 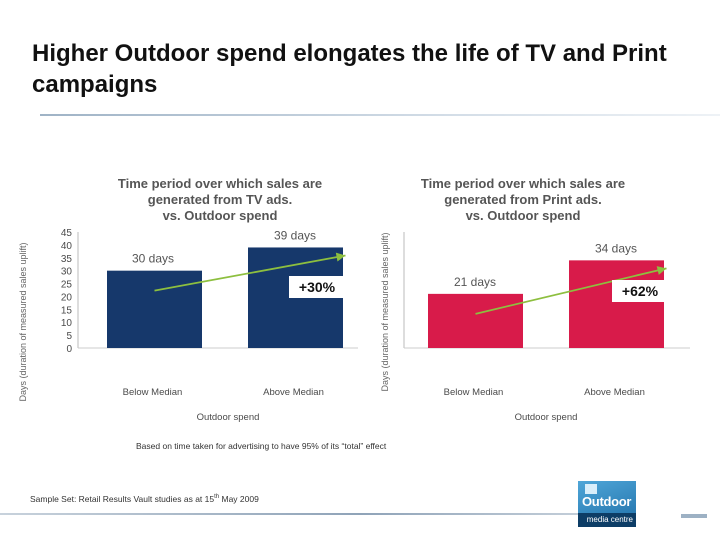 What do you see at coordinates (591, 489) in the screenshot?
I see `logo-mark-icon` at bounding box center [591, 489].